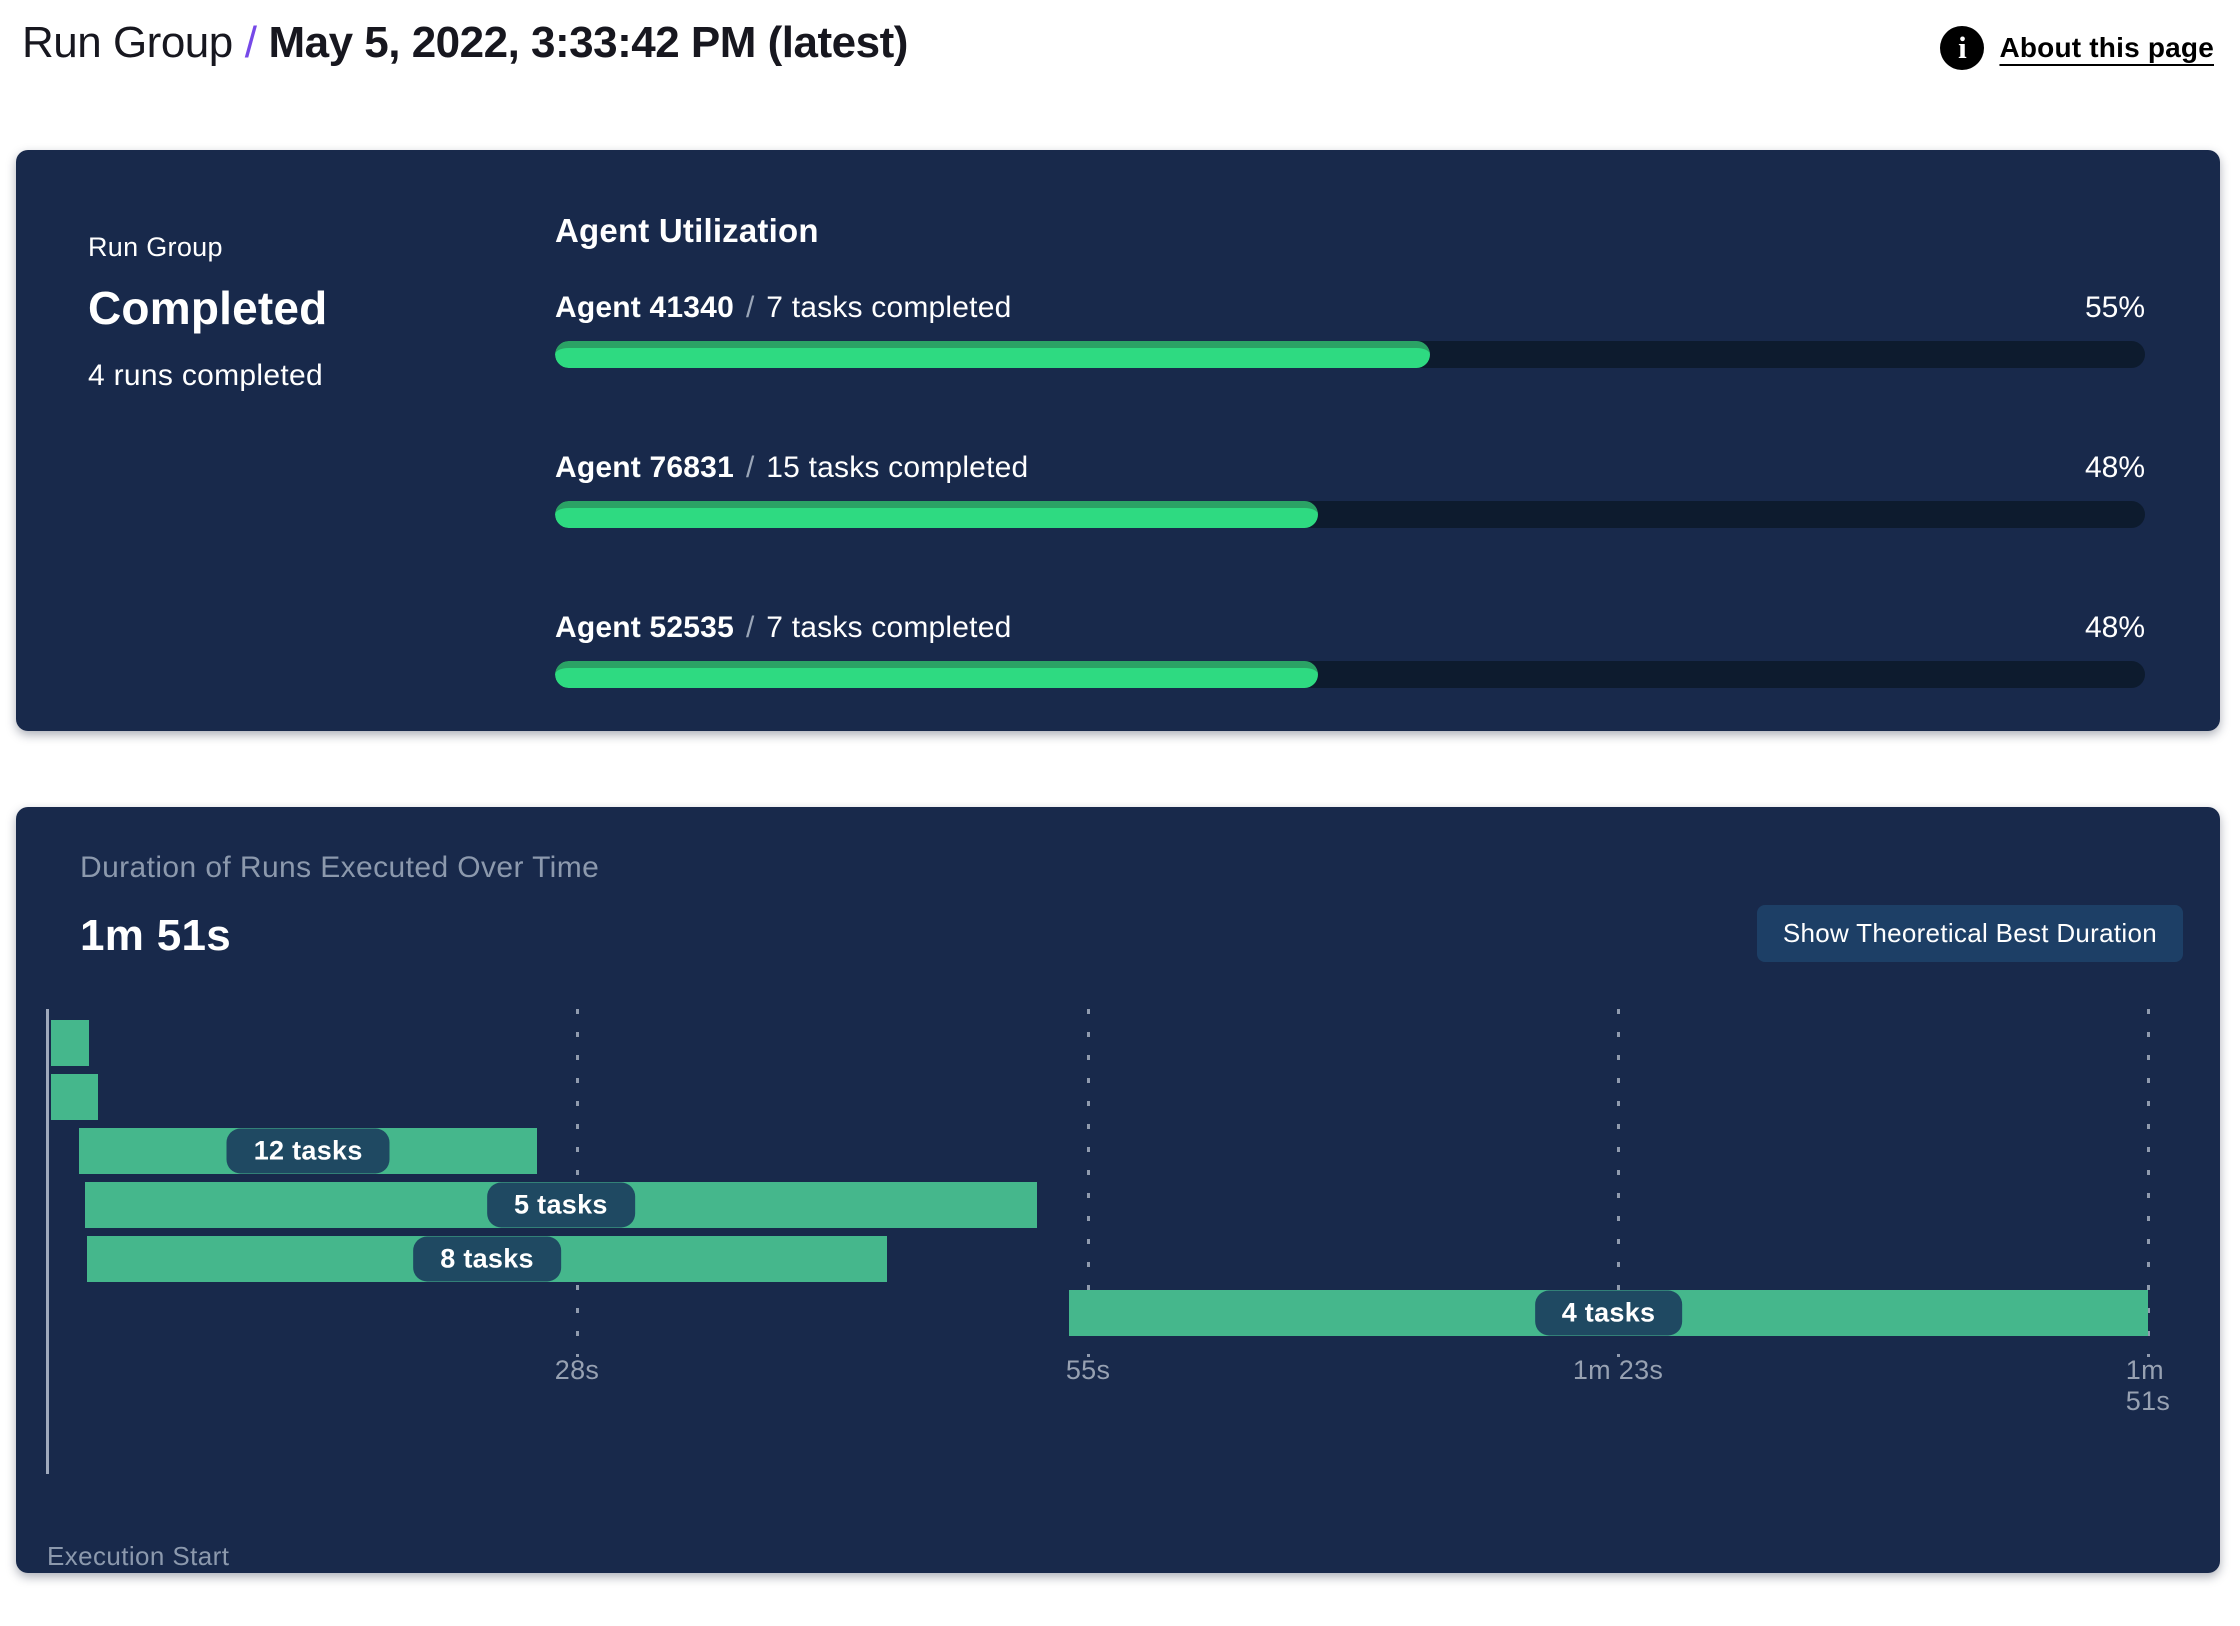 Image resolution: width=2240 pixels, height=1626 pixels. I want to click on runs-completed-count: 4 runs completed, so click(205, 375).